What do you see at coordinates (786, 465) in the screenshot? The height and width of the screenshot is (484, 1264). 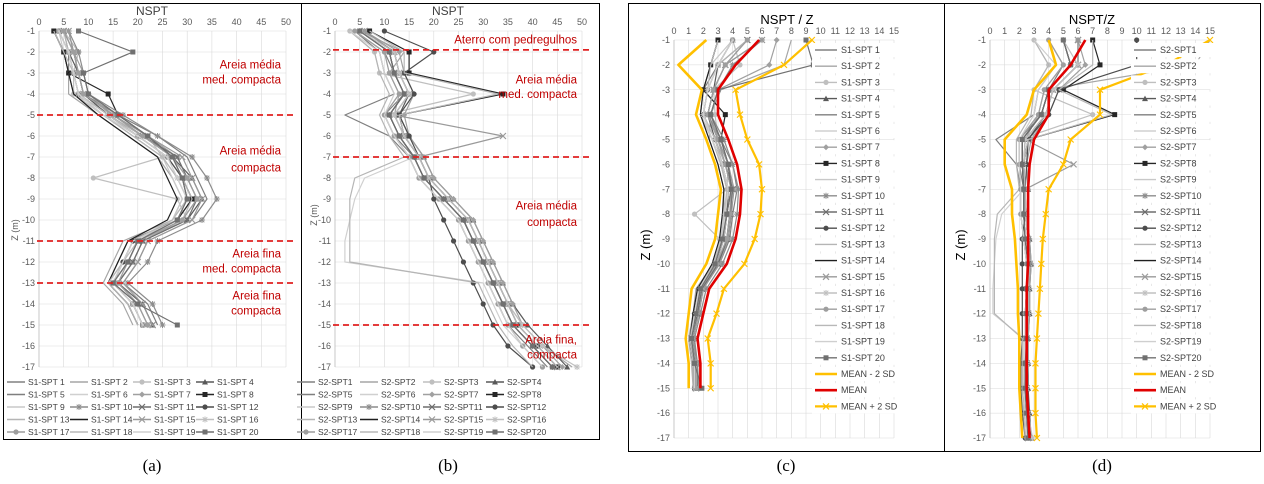 I see `panel-c-caption: (c)` at bounding box center [786, 465].